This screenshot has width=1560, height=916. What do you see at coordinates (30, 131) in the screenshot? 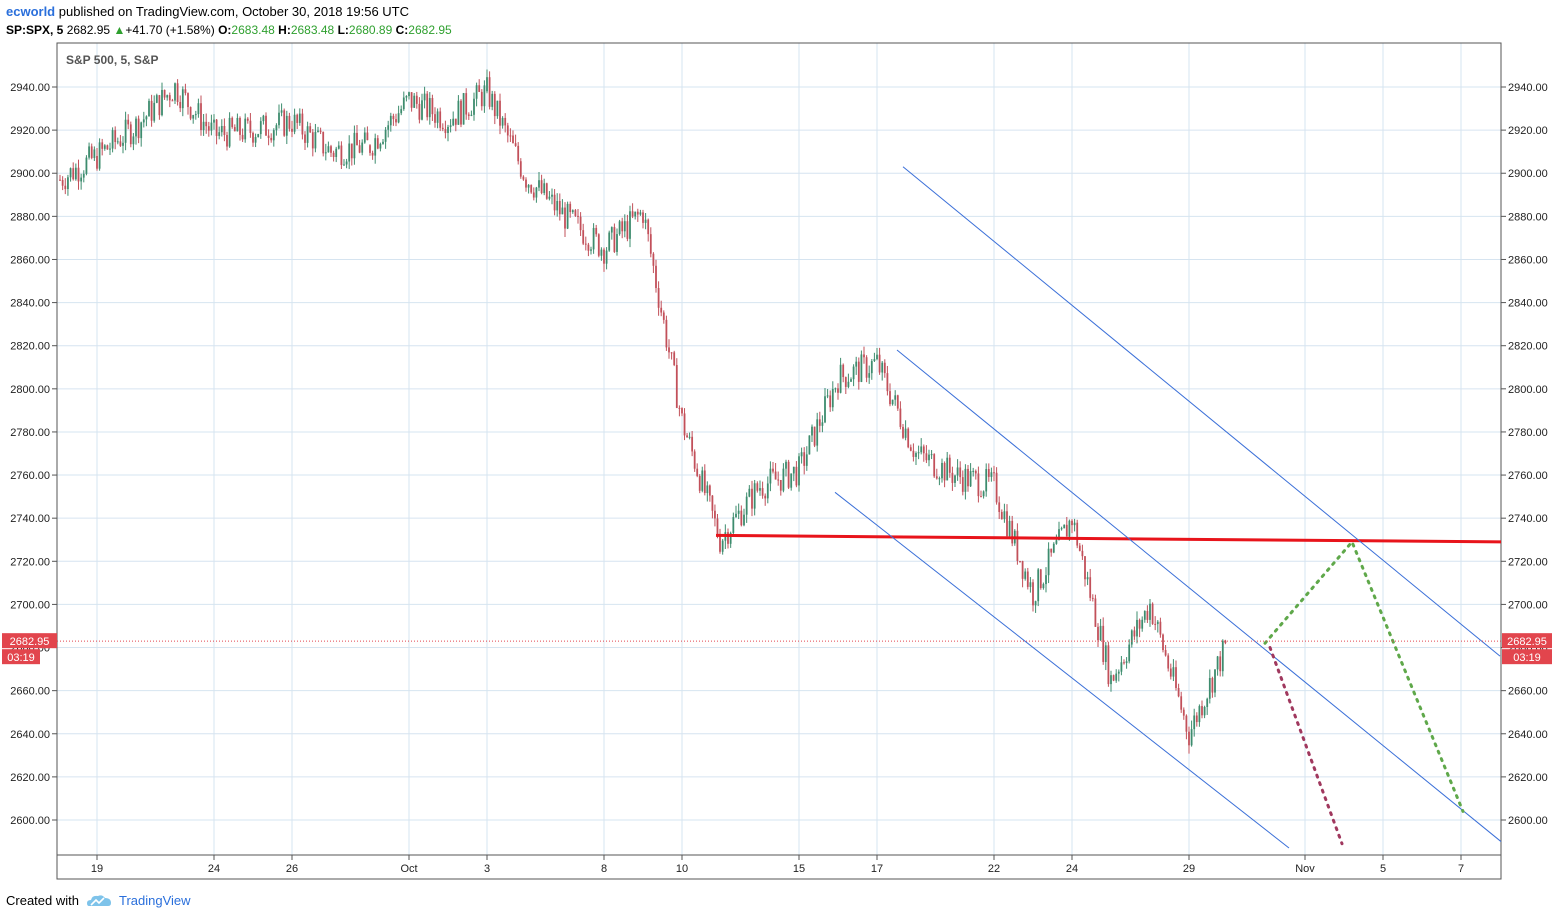
I see `y-tick-label-left: 2920.00` at bounding box center [30, 131].